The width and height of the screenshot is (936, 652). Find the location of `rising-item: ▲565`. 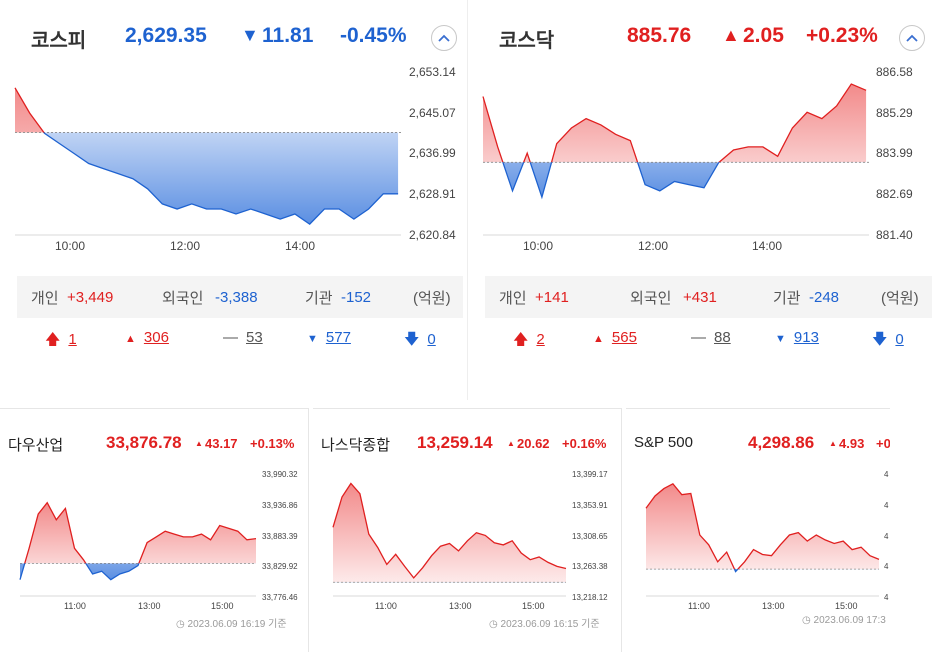

rising-item: ▲565 is located at coordinates (615, 337).